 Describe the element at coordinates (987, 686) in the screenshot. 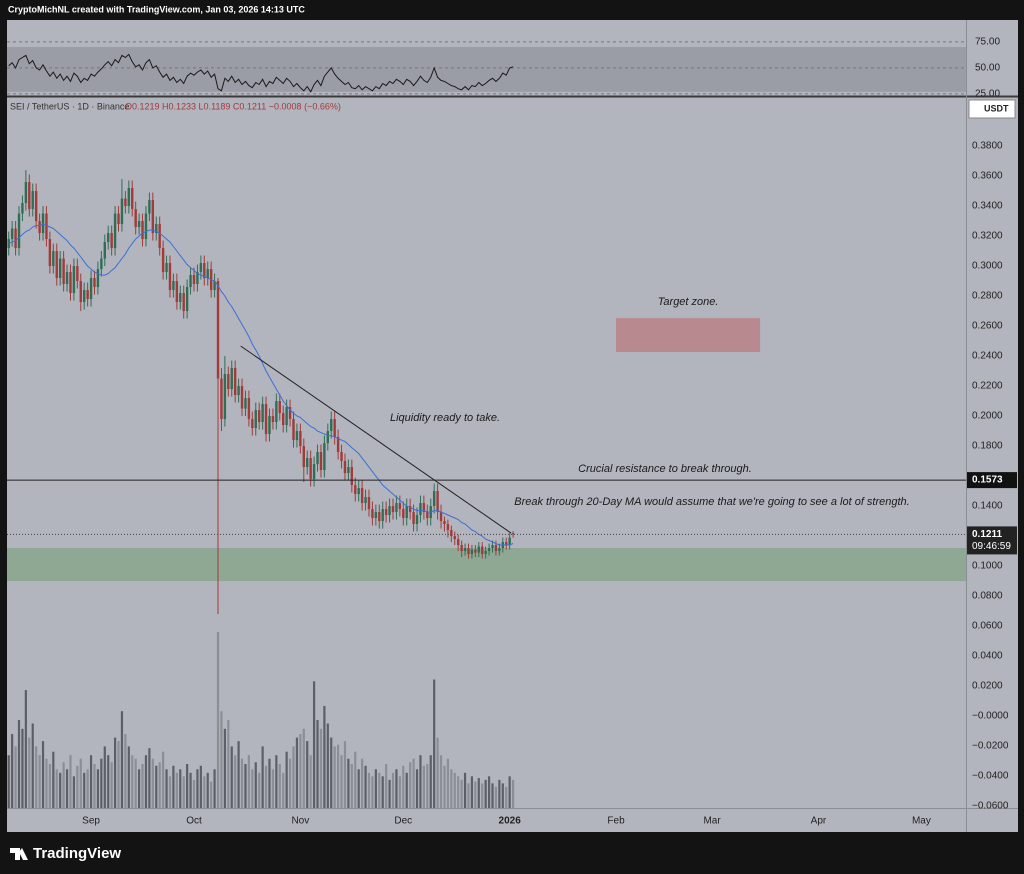

I see `y-tick-label: 0.0200` at that location.